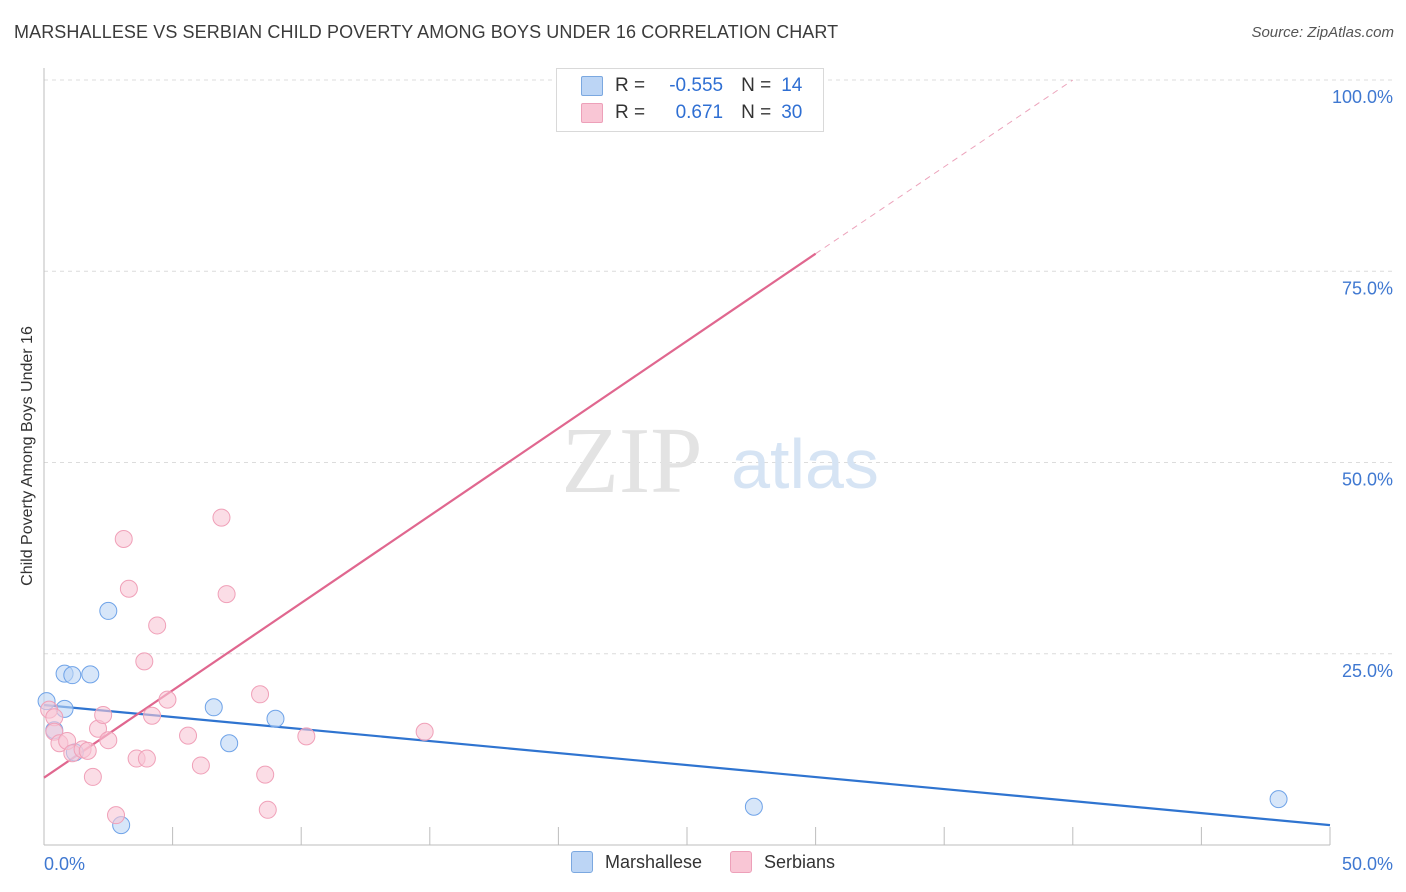  I want to click on y-tick-label: 50.0%, so click(1367, 480).